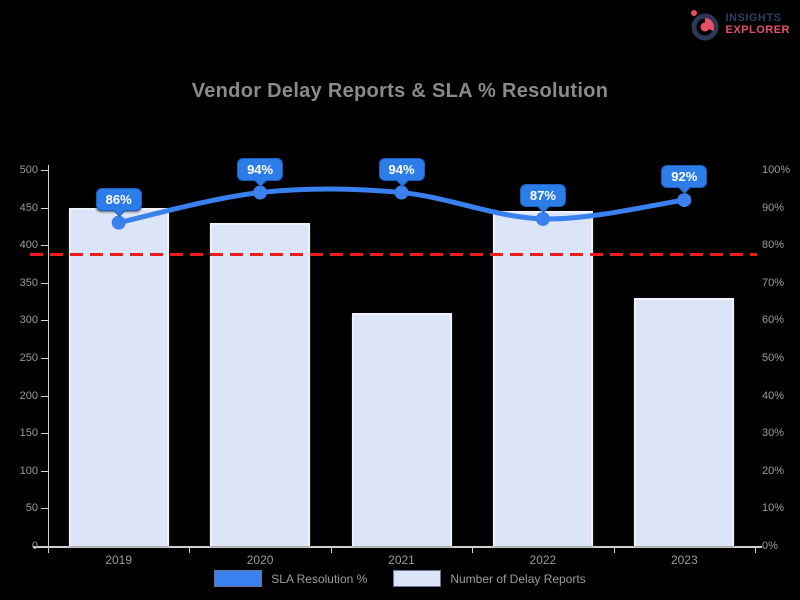  Describe the element at coordinates (28, 395) in the screenshot. I see `y-axis-label-left: 200` at that location.